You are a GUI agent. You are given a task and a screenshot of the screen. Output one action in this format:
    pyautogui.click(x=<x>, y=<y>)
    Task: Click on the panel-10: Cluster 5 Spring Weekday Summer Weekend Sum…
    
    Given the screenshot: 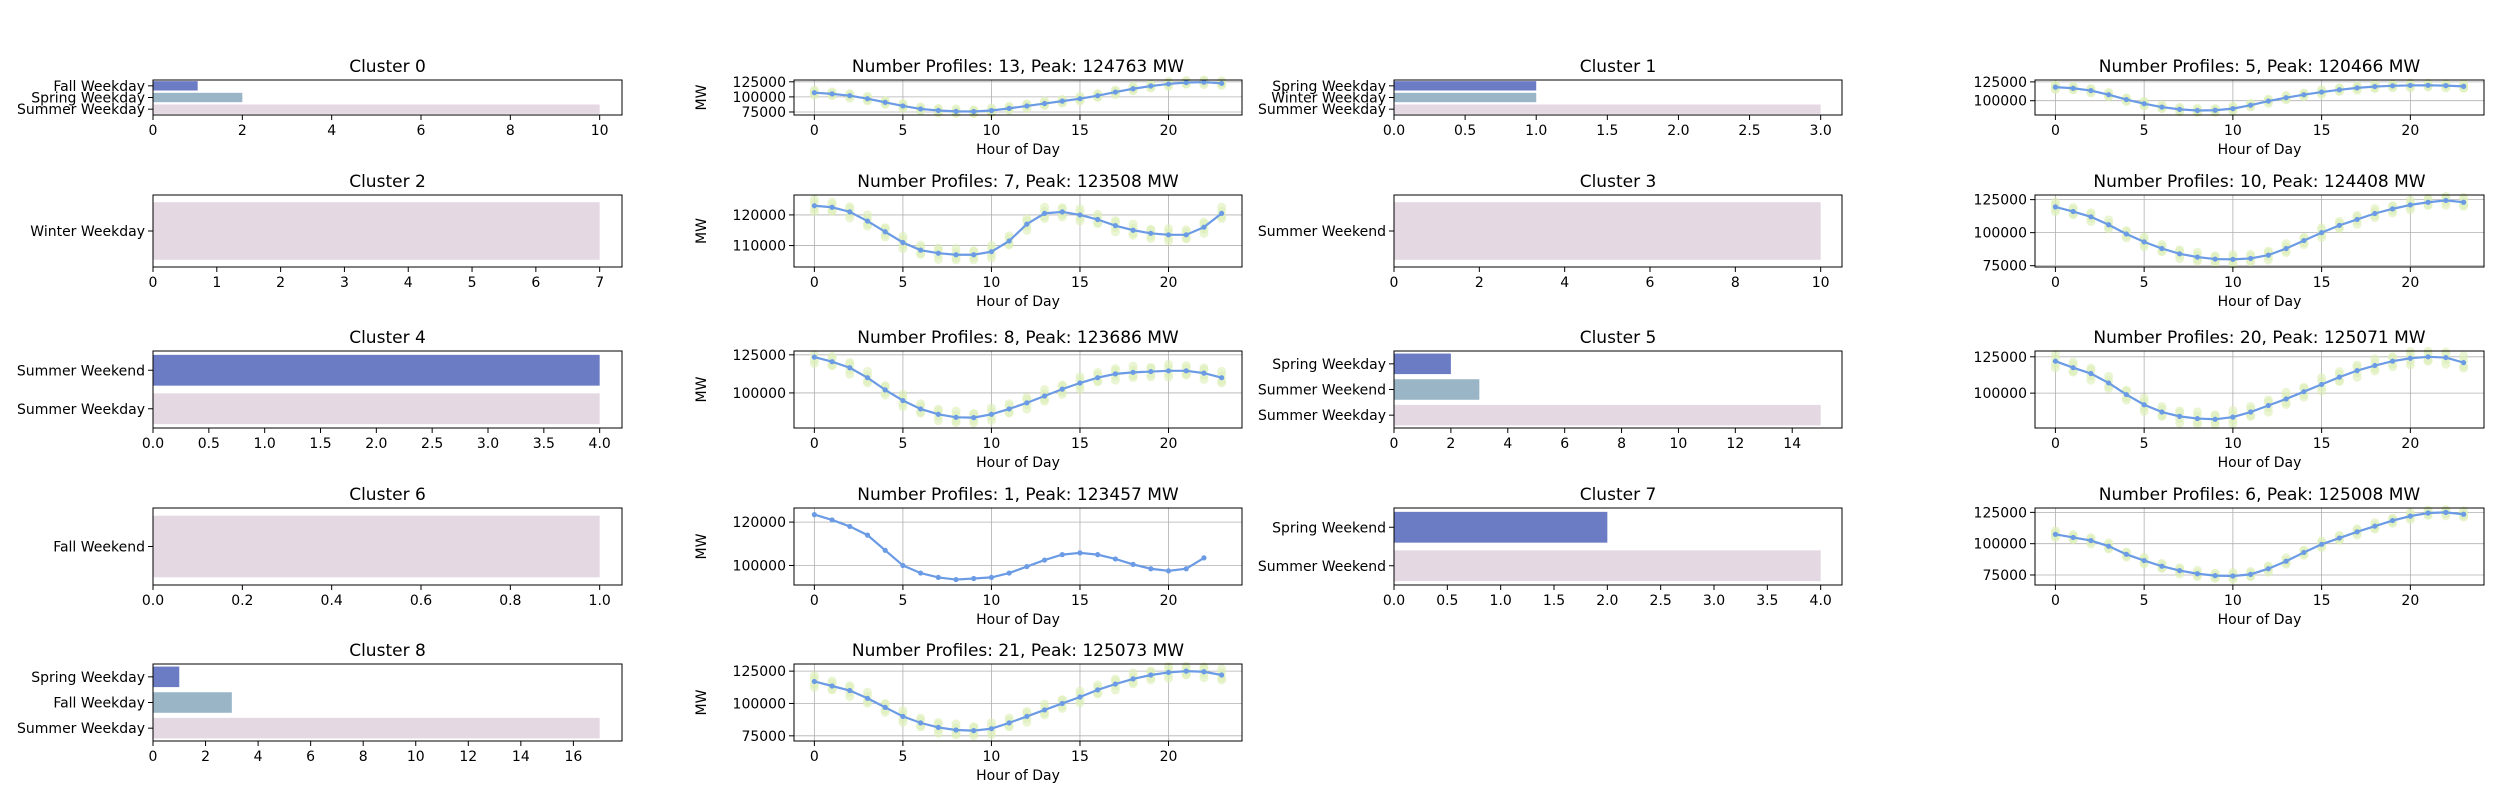 What is the action you would take?
    pyautogui.click(x=1550, y=390)
    